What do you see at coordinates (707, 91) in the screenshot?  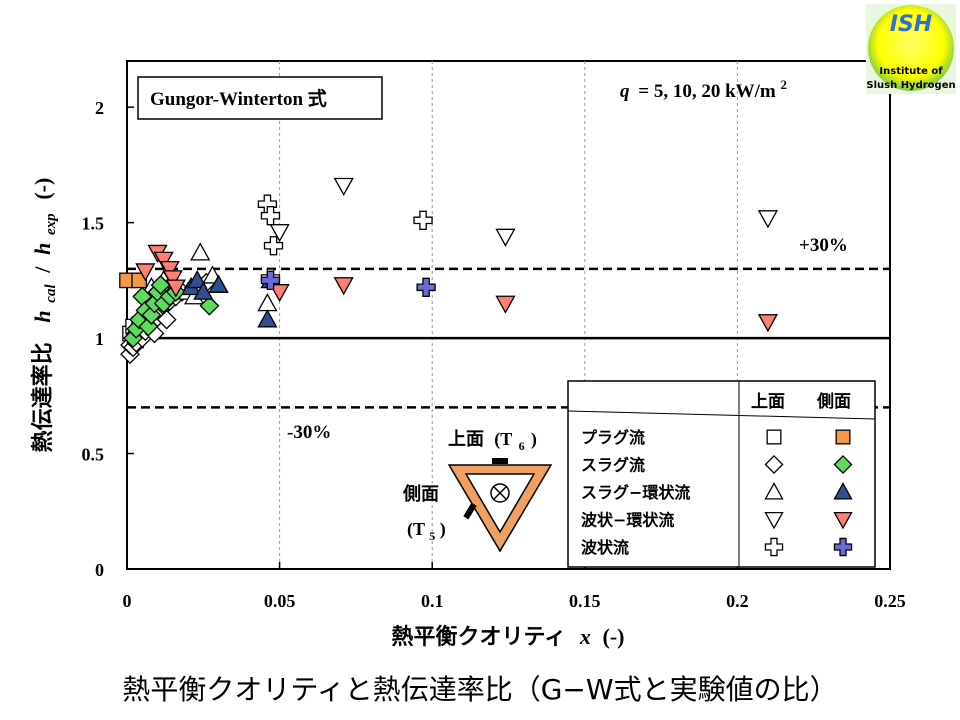 I see `condition-text: = 5, 10, 20 kW/m` at bounding box center [707, 91].